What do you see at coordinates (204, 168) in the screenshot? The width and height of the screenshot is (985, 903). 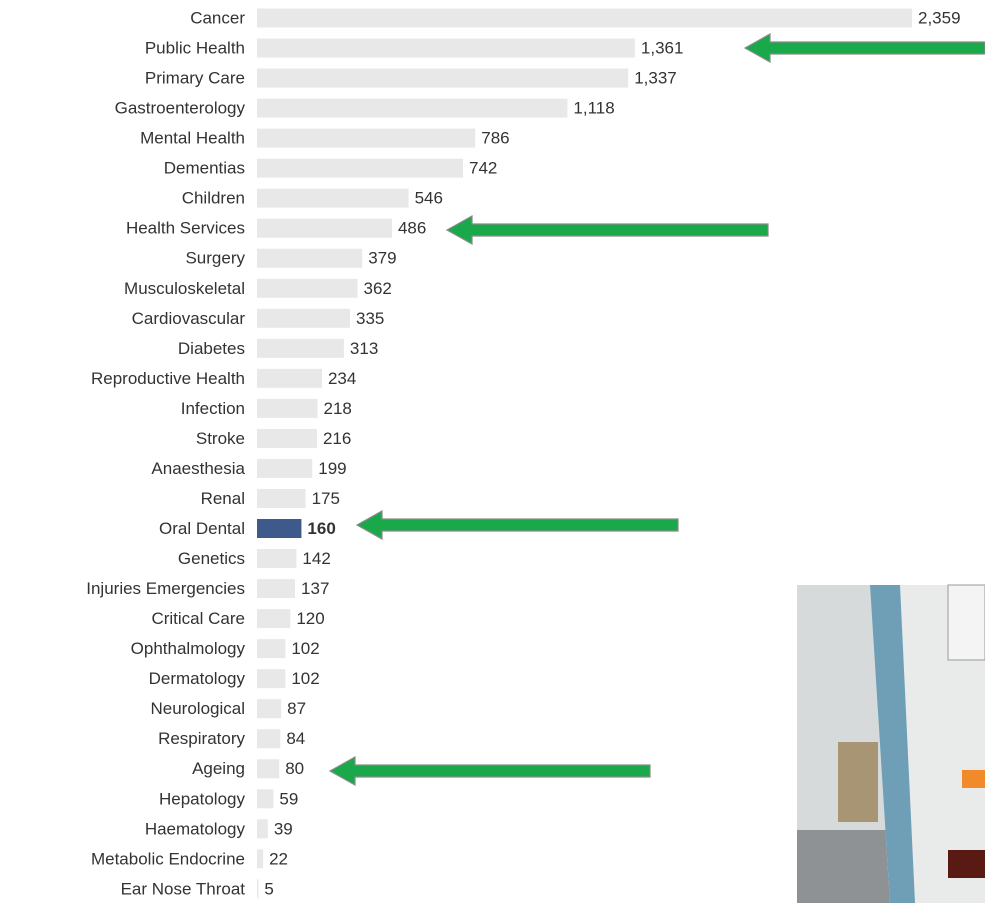 I see `category-label: Dementias` at bounding box center [204, 168].